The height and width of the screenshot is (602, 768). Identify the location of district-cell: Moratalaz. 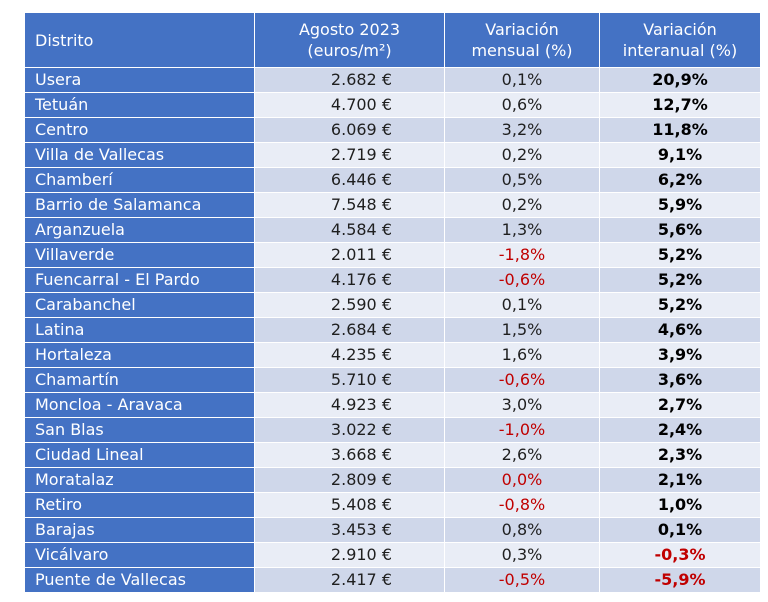
(139, 480).